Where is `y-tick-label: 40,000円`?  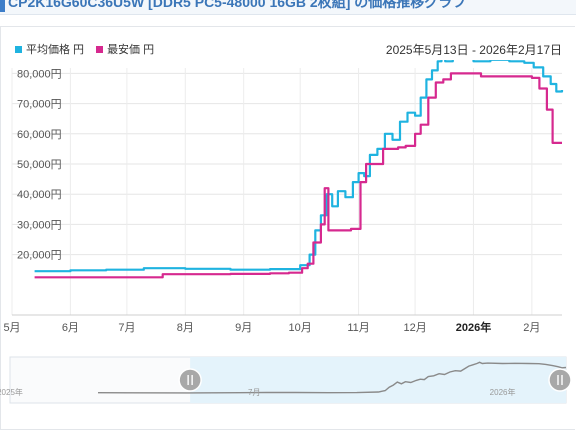
y-tick-label: 40,000円 is located at coordinates (39, 195).